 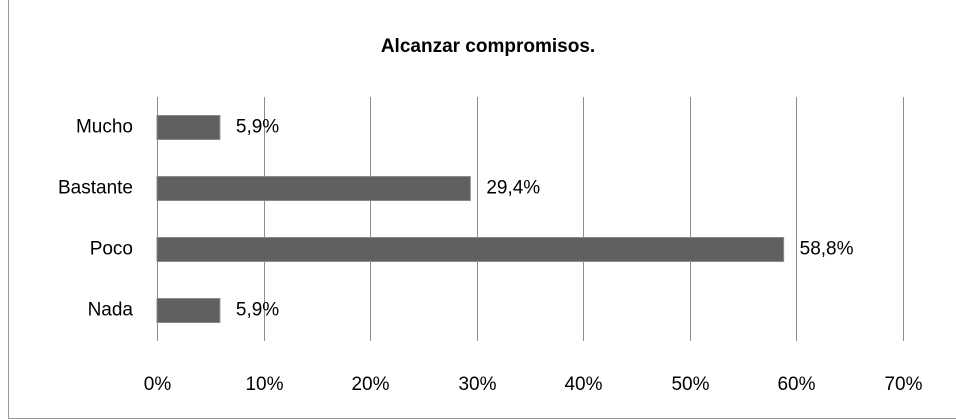 What do you see at coordinates (158, 384) in the screenshot?
I see `x-tick-label: 0%` at bounding box center [158, 384].